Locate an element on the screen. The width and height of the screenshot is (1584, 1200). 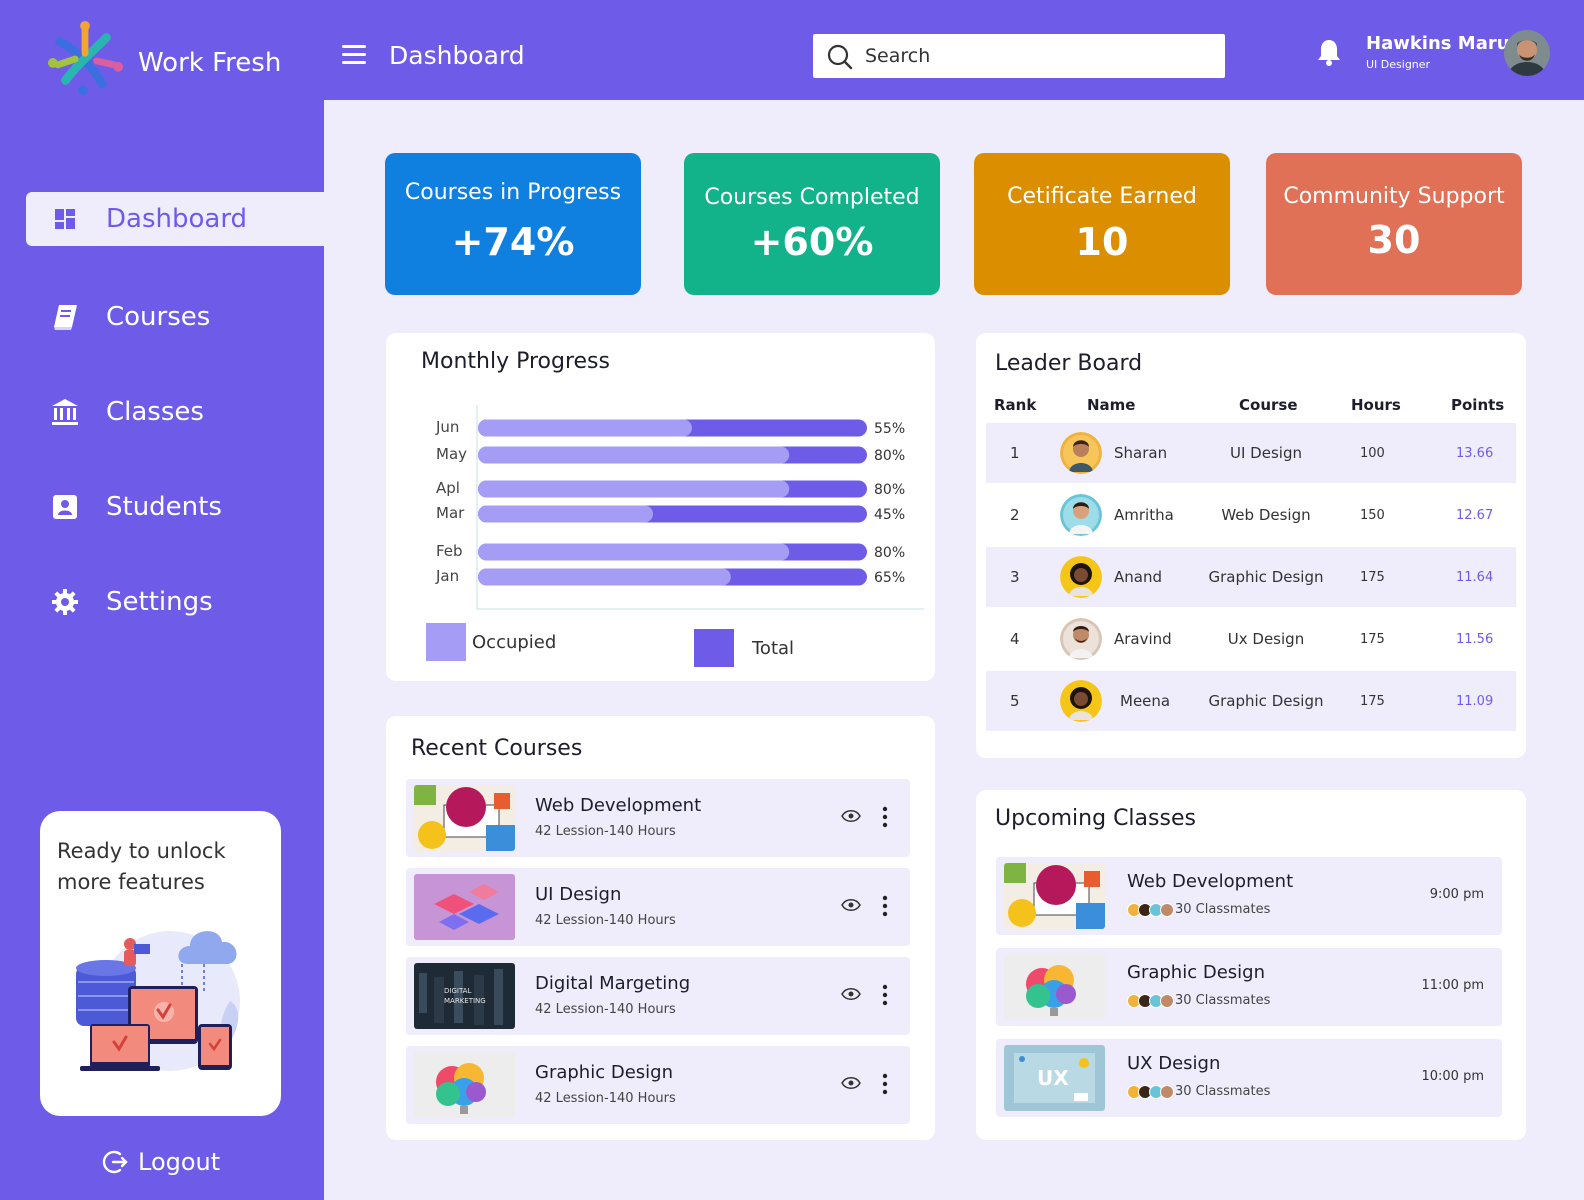
upgrade-promo-card: Ready to unlock more features is located at coordinates (160, 963).